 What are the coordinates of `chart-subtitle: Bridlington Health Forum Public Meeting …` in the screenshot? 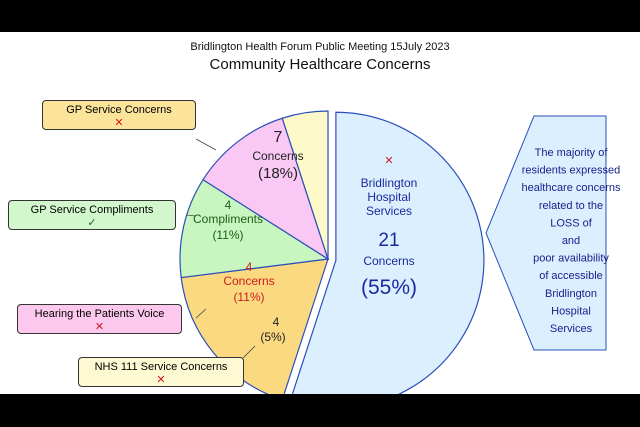 It's located at (320, 47).